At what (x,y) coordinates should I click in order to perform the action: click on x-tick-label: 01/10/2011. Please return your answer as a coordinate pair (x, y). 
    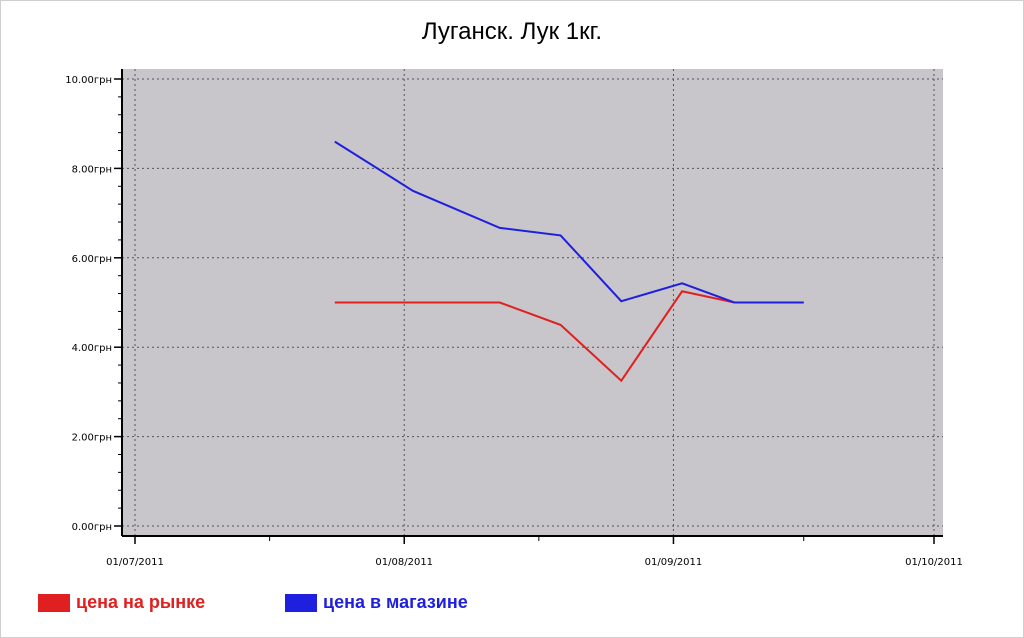
    Looking at the image, I should click on (934, 562).